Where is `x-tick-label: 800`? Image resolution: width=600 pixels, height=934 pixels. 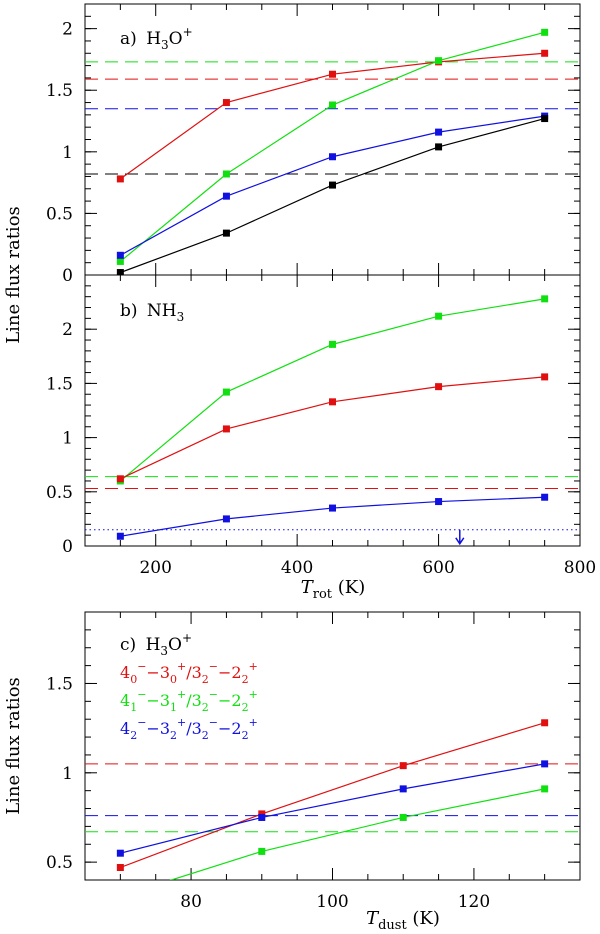 x-tick-label: 800 is located at coordinates (580, 568).